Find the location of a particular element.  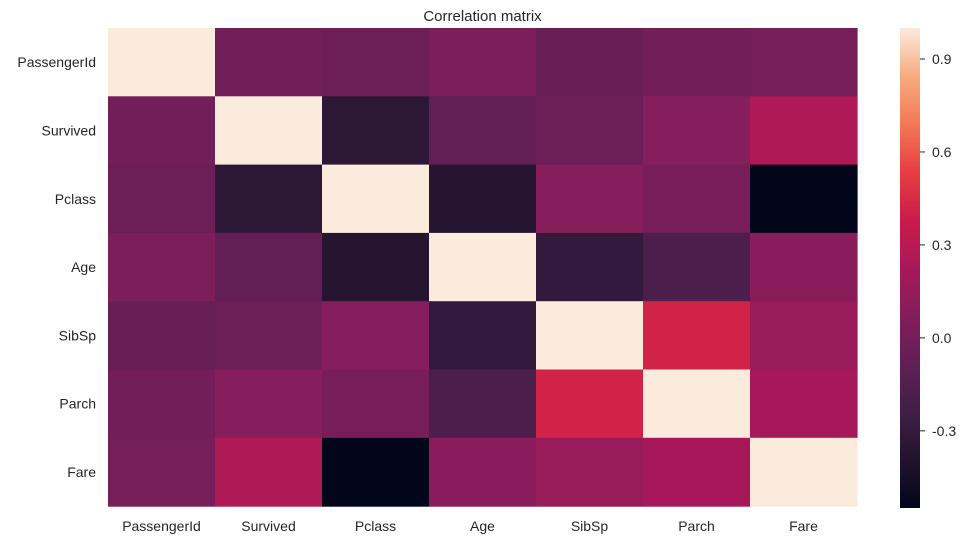

heatmap-cell-SibSp-Fare is located at coordinates (804, 336).